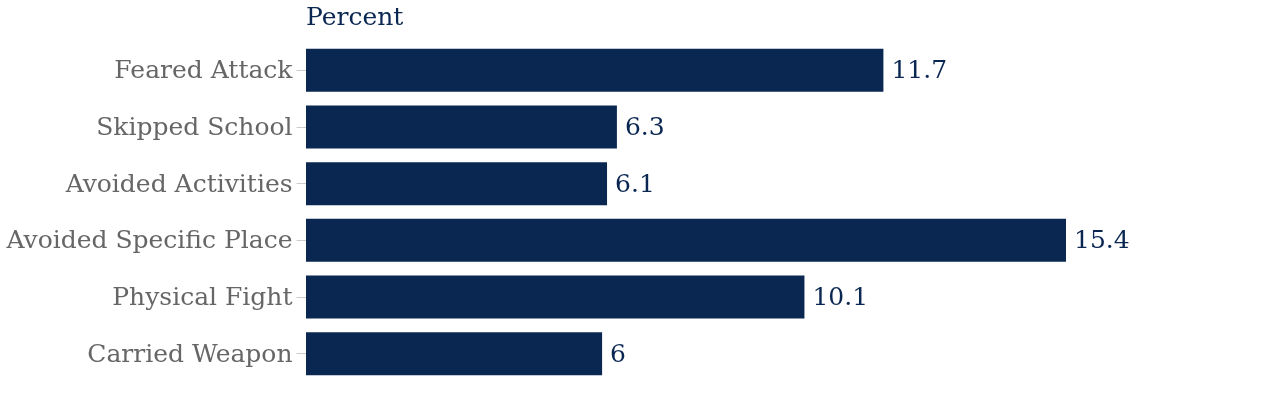 The image size is (1274, 412). I want to click on y-tick-label: Skipped School, so click(194, 126).